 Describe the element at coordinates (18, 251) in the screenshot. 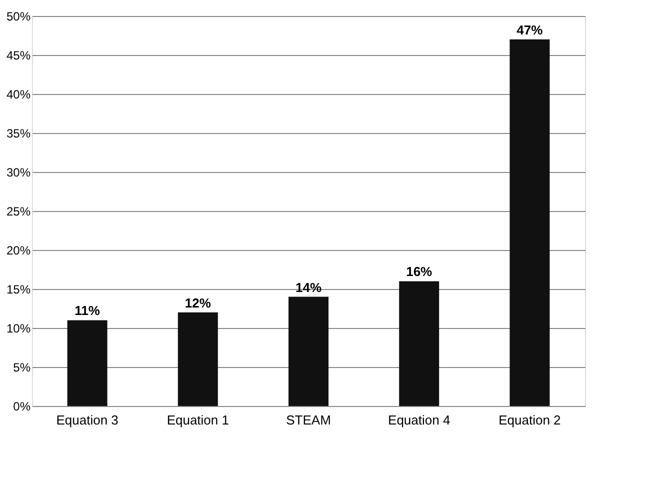

I see `y-tick-label: 20%` at that location.